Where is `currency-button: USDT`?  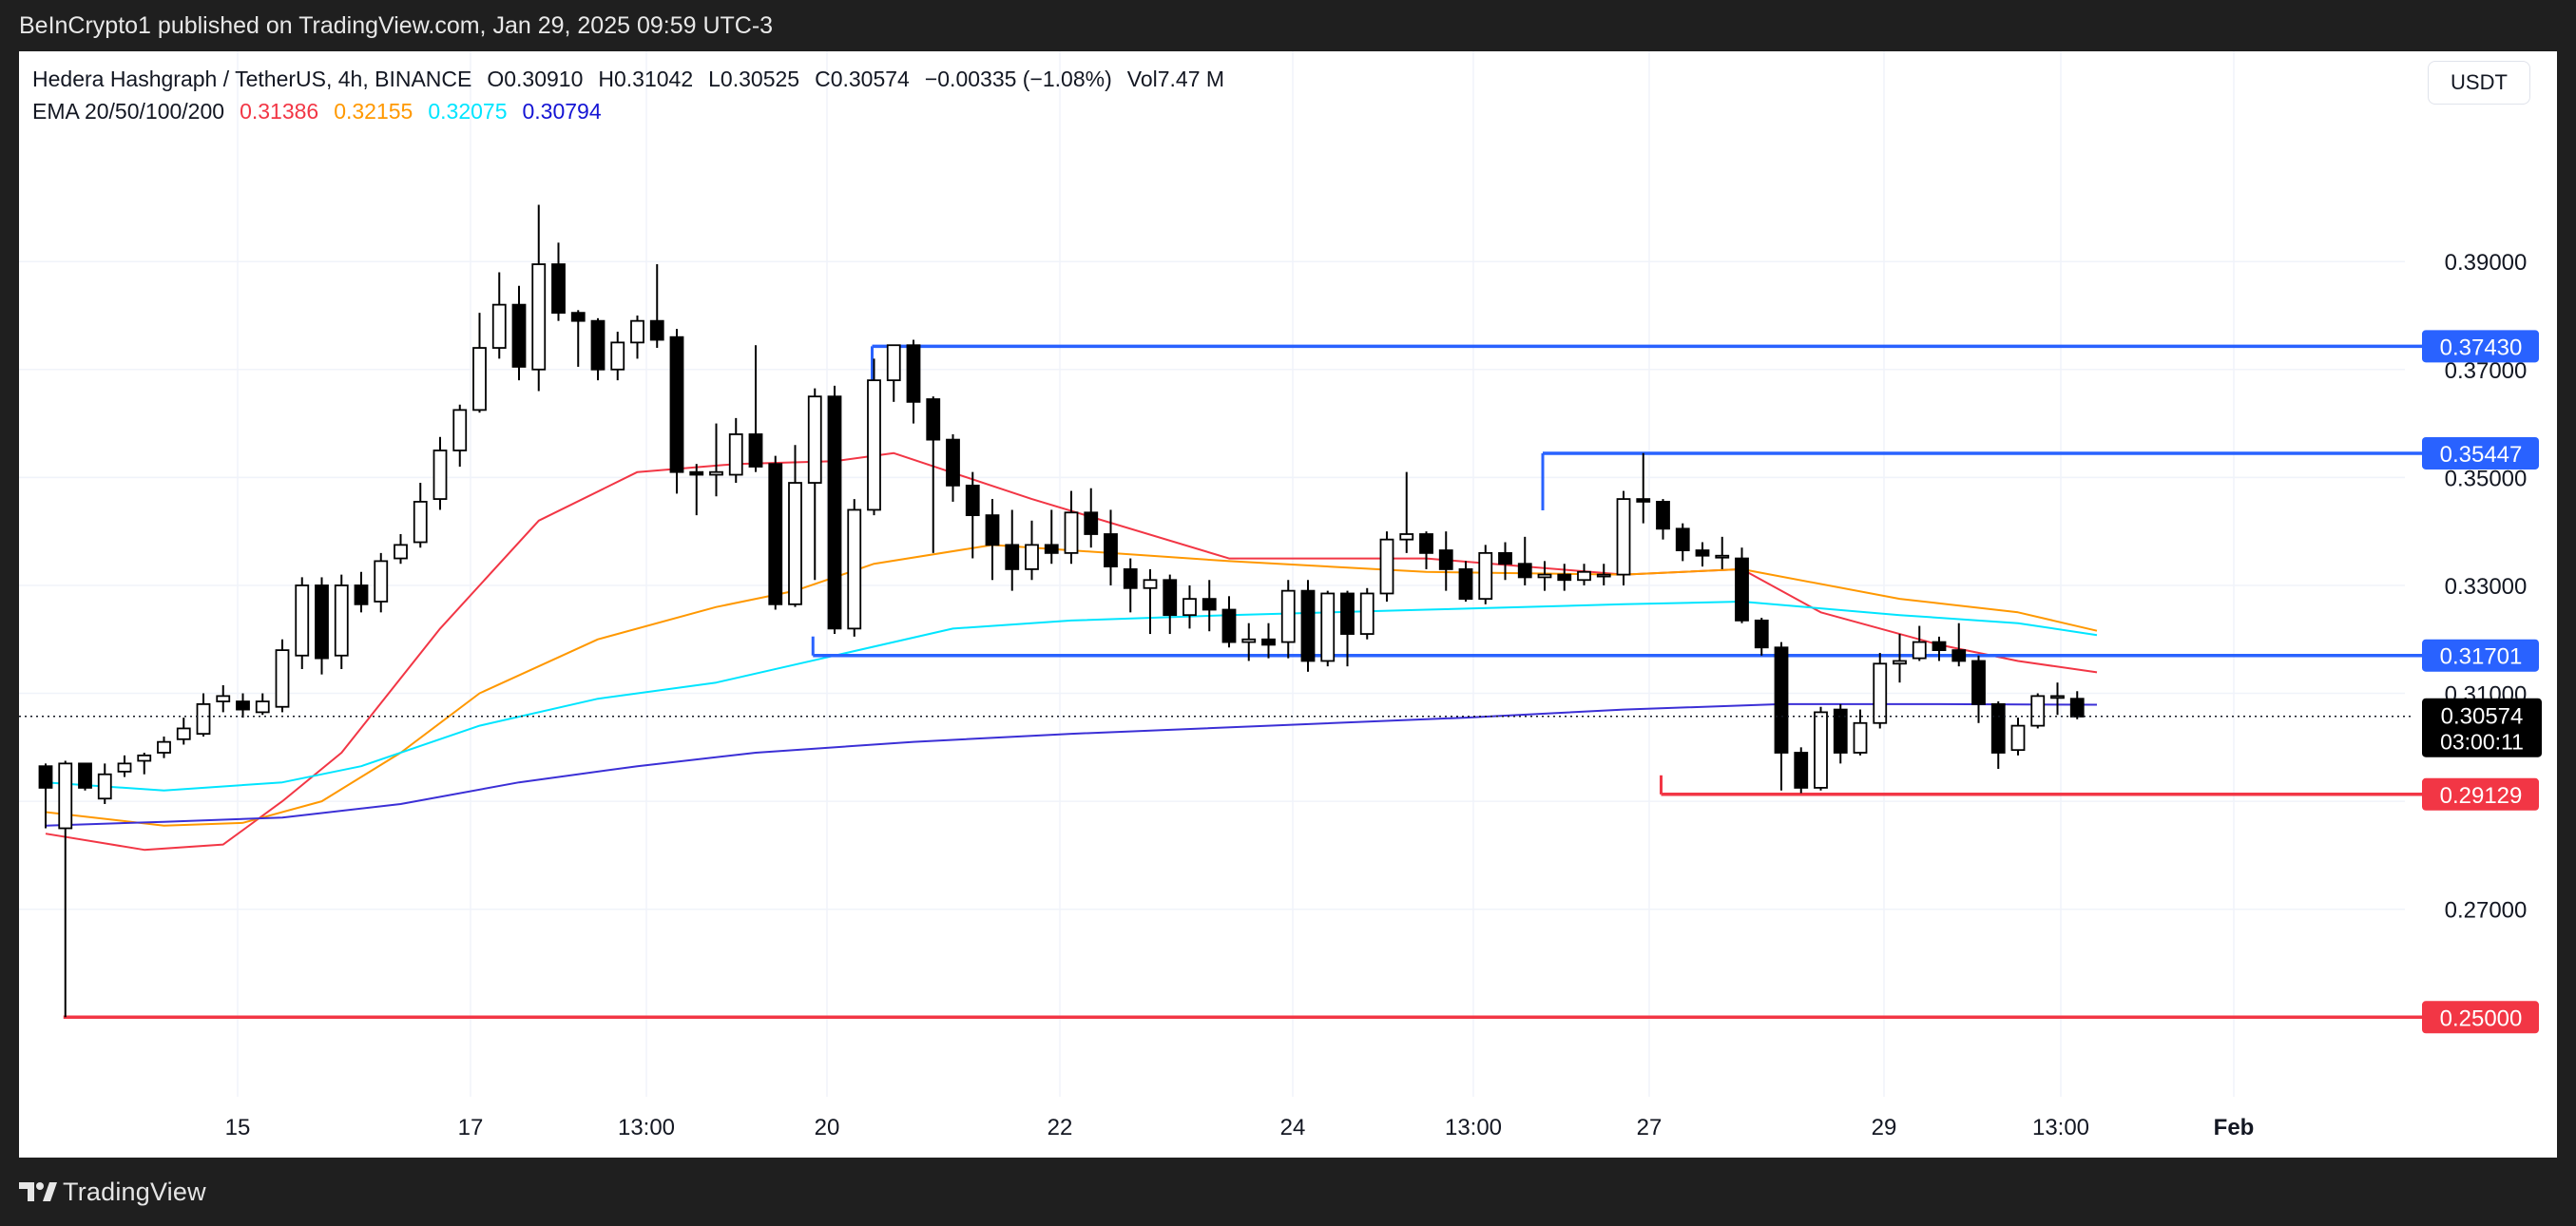
currency-button: USDT is located at coordinates (2479, 83).